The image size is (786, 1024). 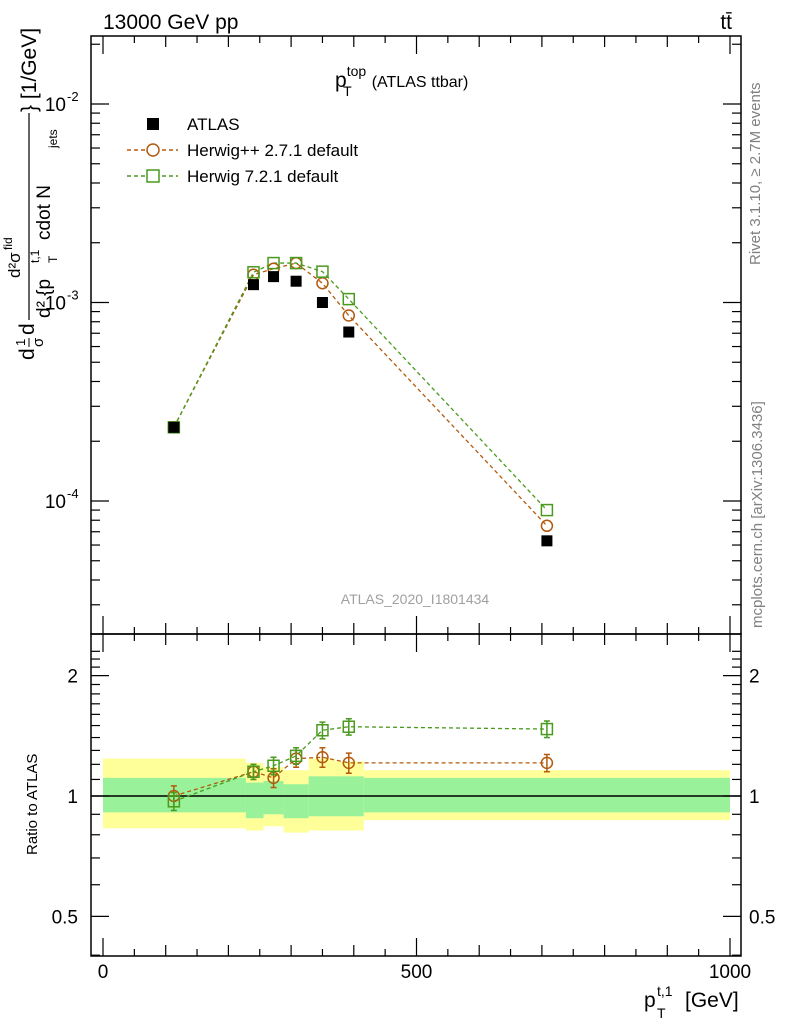 I want to click on svg-text: 1, so click(x=20, y=342).